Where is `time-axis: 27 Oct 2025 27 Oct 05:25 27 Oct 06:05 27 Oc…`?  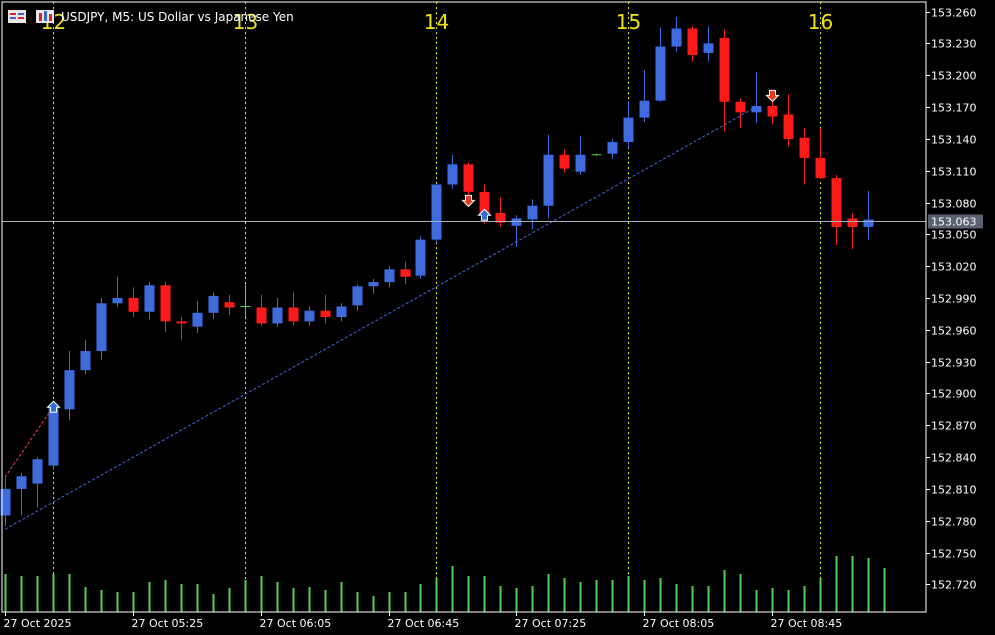 time-axis: 27 Oct 2025 27 Oct 05:25 27 Oct 06:05 27 Oc… is located at coordinates (423, 621).